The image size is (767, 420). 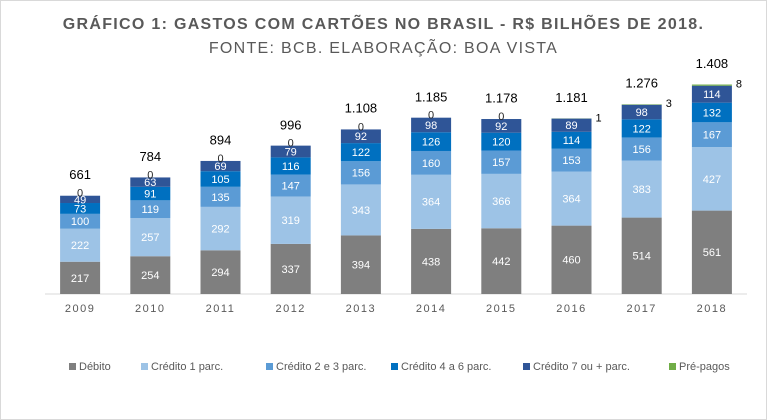 I want to click on total-label: 1.185, so click(x=431, y=96).